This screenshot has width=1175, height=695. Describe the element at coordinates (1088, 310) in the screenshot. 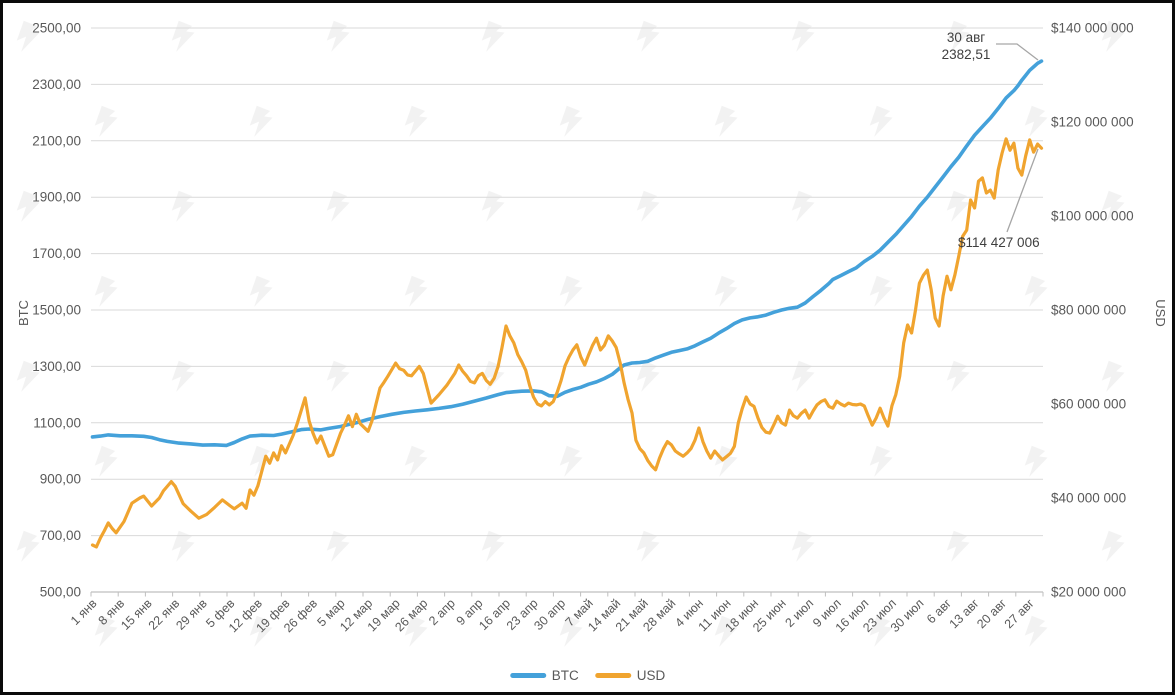

I see `right-axis-tick-label: $80 000 000` at that location.